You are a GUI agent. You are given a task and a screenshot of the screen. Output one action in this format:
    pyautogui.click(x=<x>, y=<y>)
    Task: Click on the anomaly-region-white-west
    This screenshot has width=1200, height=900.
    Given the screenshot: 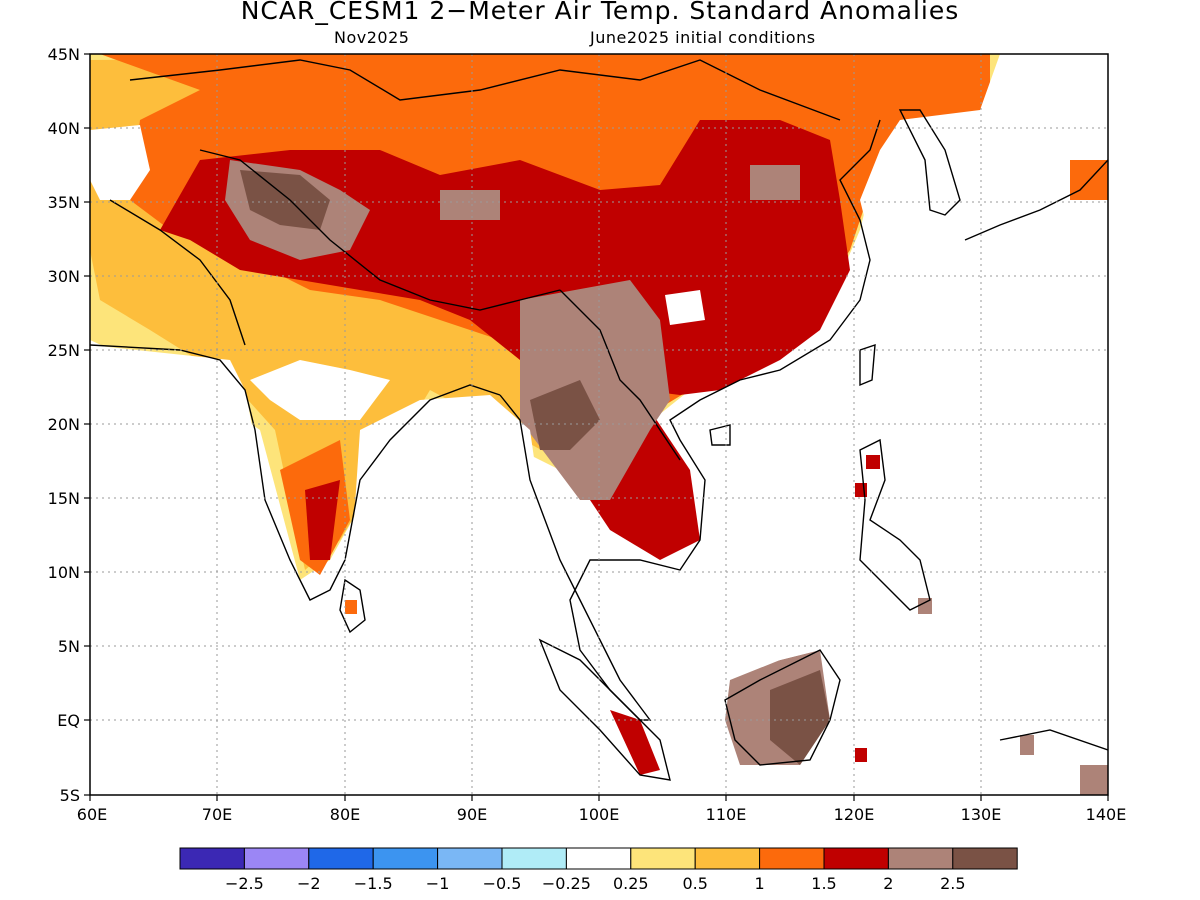 What is the action you would take?
    pyautogui.click(x=120, y=162)
    